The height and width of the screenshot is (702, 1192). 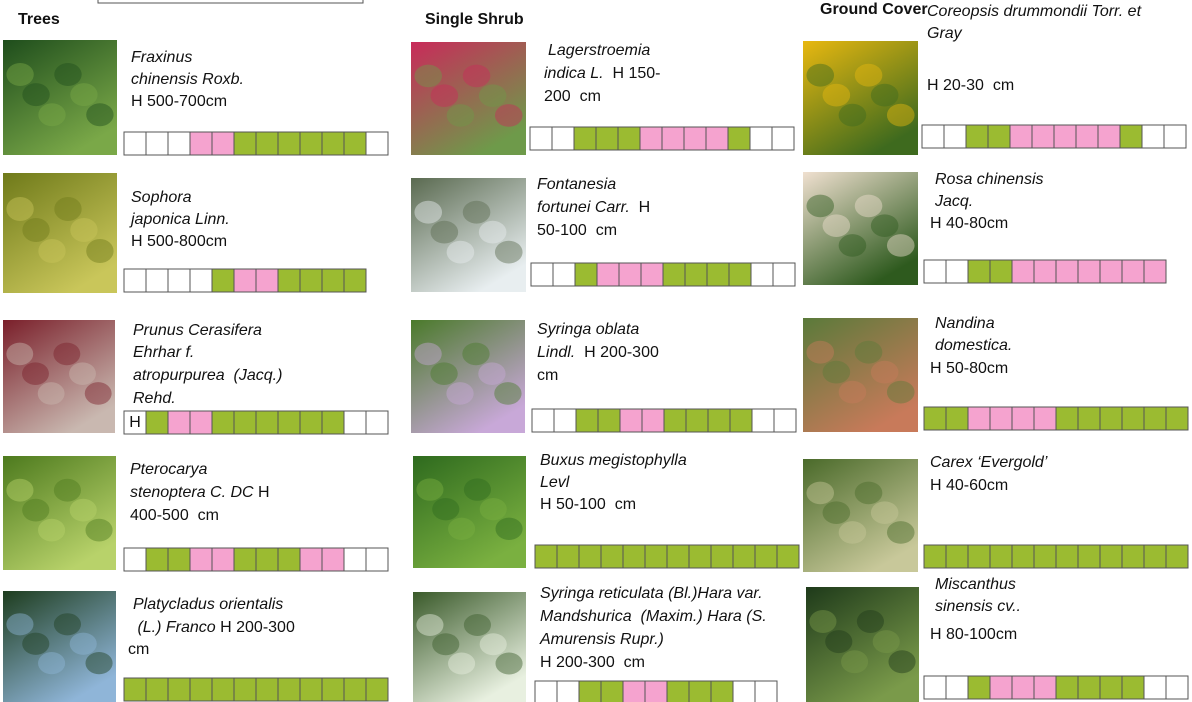 What do you see at coordinates (1034, 11) in the screenshot?
I see `plant-name: Coreopsis drummondii Torr. et` at bounding box center [1034, 11].